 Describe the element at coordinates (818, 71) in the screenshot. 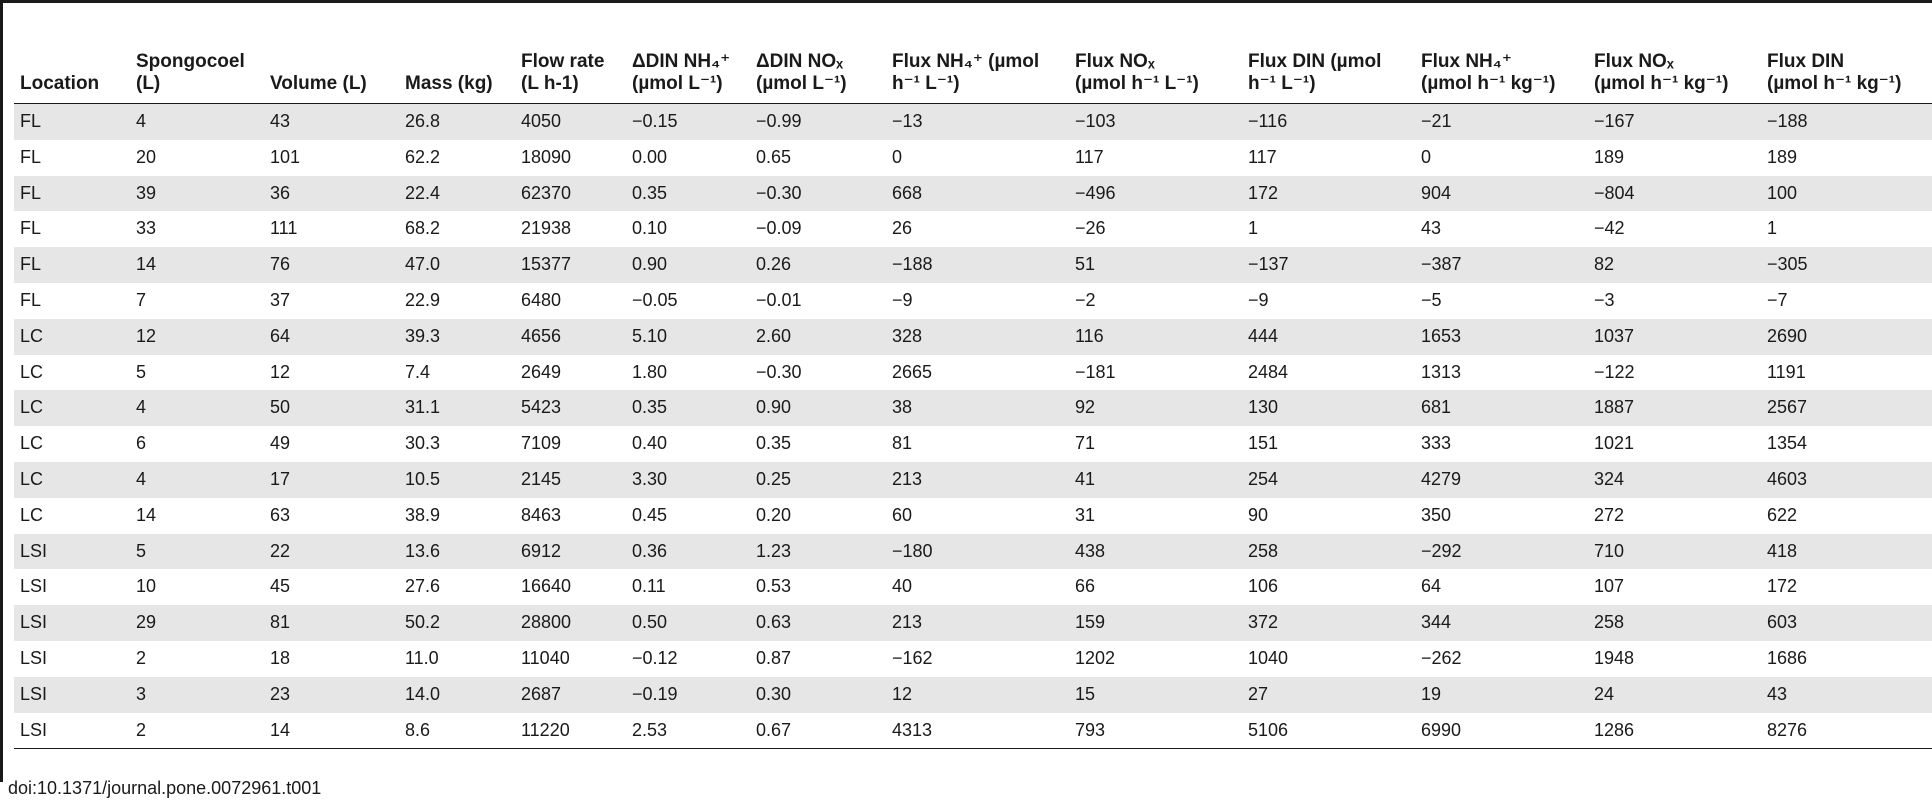

I see `column-header-6: ΔDIN NOₓ (µmol L⁻¹)` at that location.